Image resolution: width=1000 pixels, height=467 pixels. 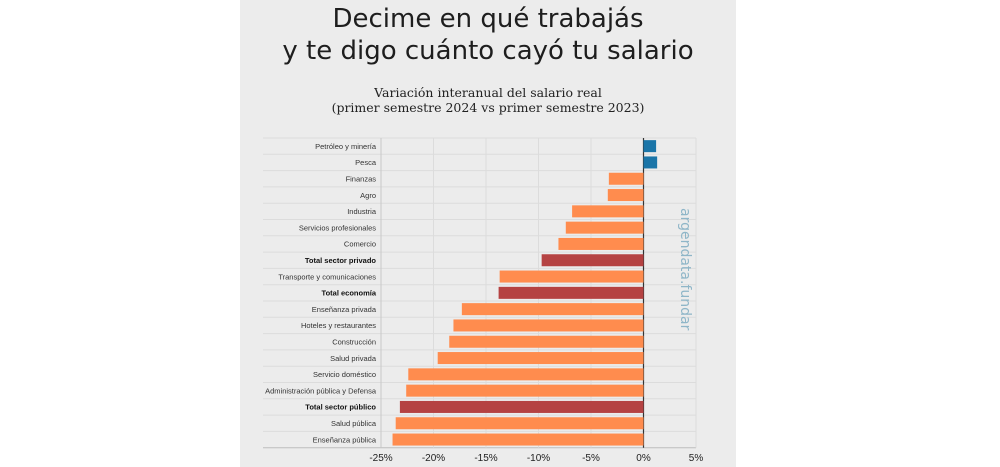 What do you see at coordinates (345, 439) in the screenshot?
I see `category-label: Enseñanza pública` at bounding box center [345, 439].